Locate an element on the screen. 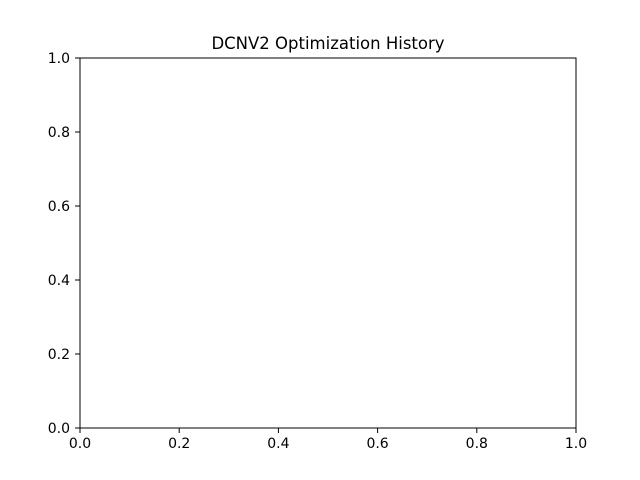  x-tick-label: 1.0 is located at coordinates (576, 444).